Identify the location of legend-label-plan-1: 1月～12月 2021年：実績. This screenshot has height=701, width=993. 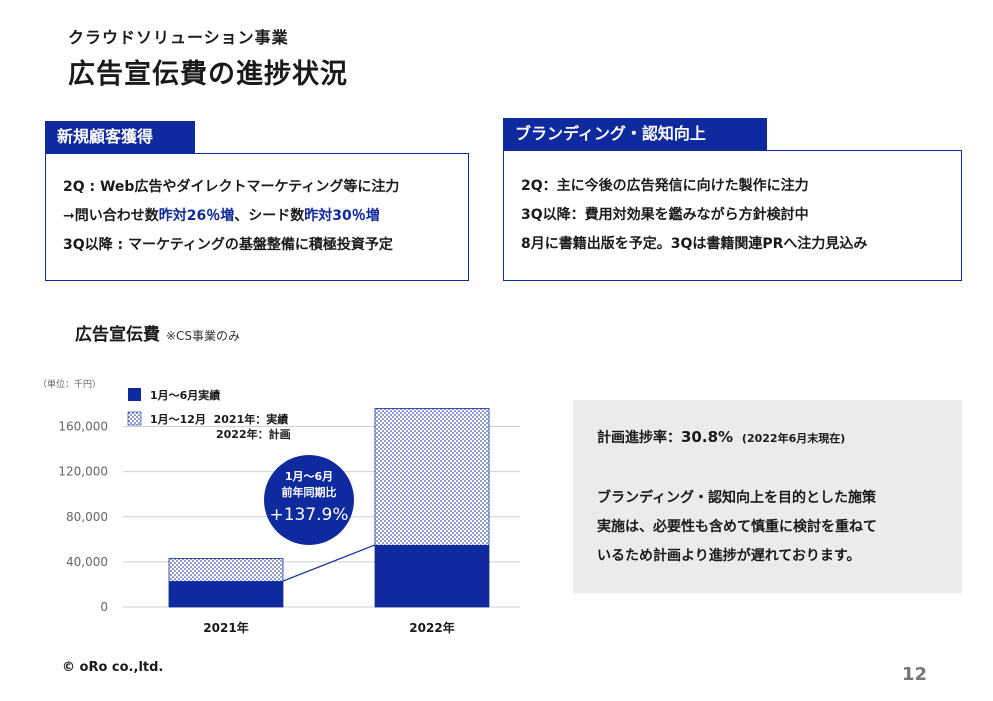
(219, 419).